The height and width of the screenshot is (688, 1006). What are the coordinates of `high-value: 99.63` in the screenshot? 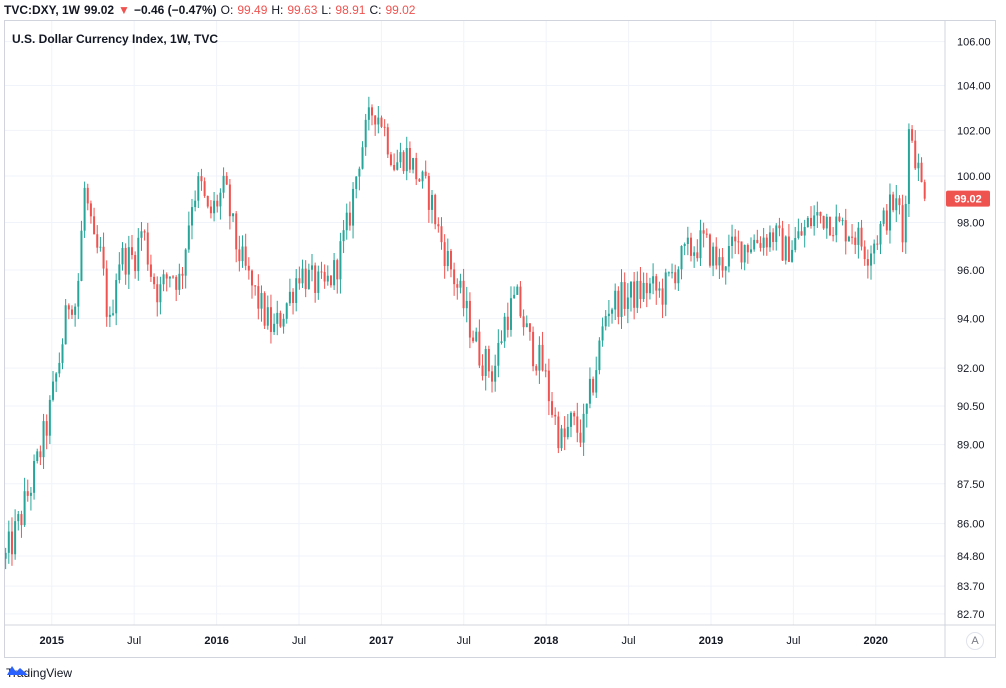 It's located at (302, 10).